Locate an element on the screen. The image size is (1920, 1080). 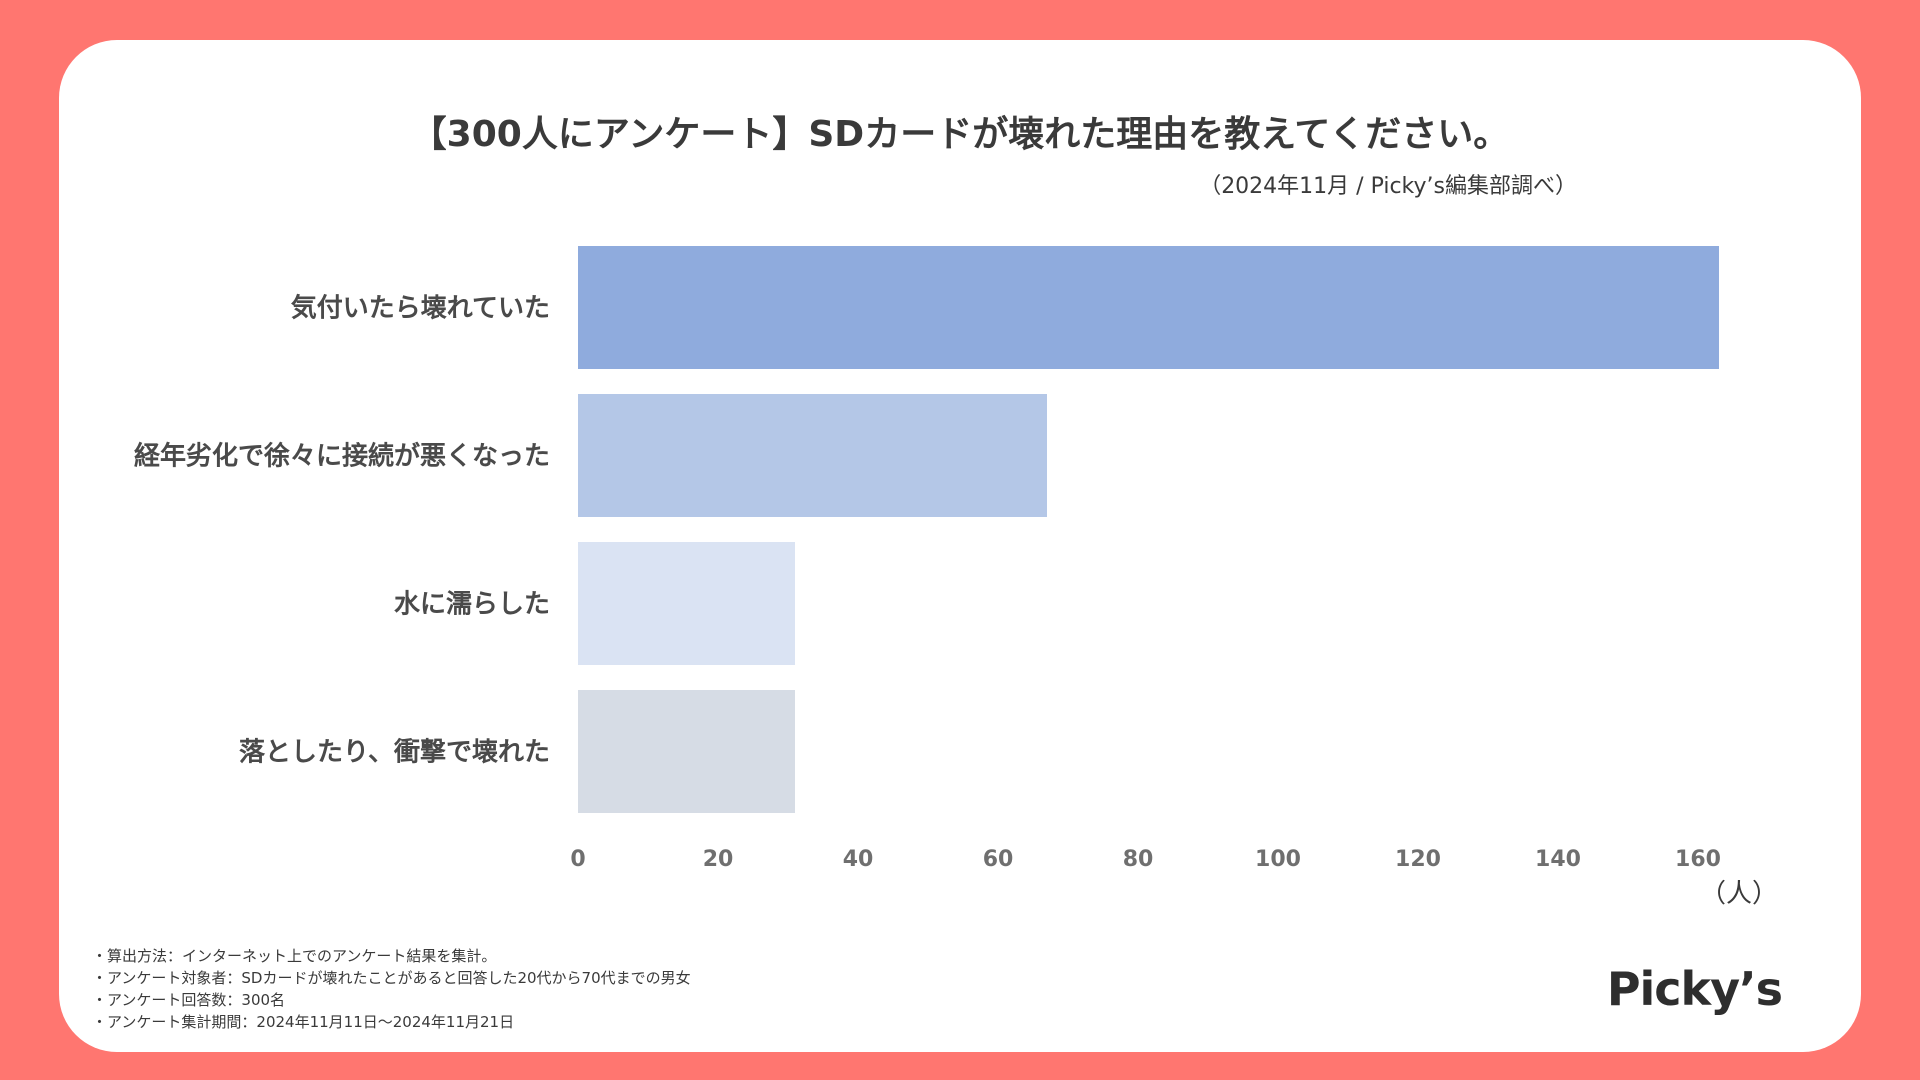
x-tick-label-0: 0 is located at coordinates (577, 859).